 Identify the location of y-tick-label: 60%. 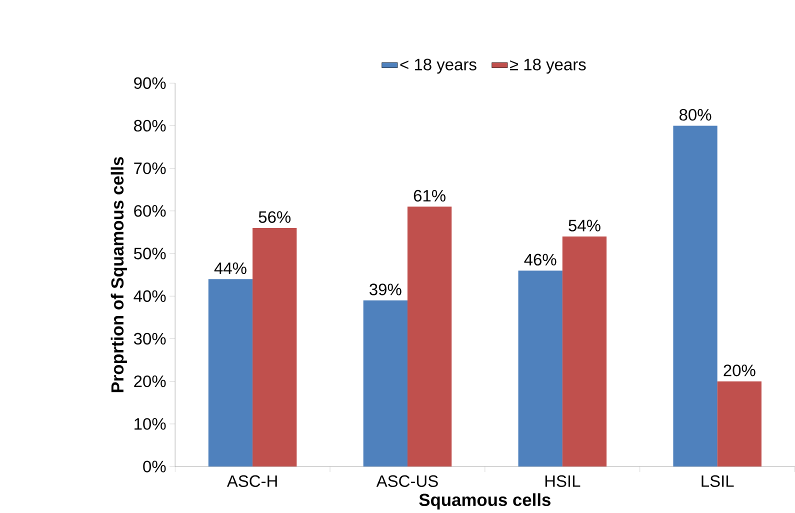
(150, 211).